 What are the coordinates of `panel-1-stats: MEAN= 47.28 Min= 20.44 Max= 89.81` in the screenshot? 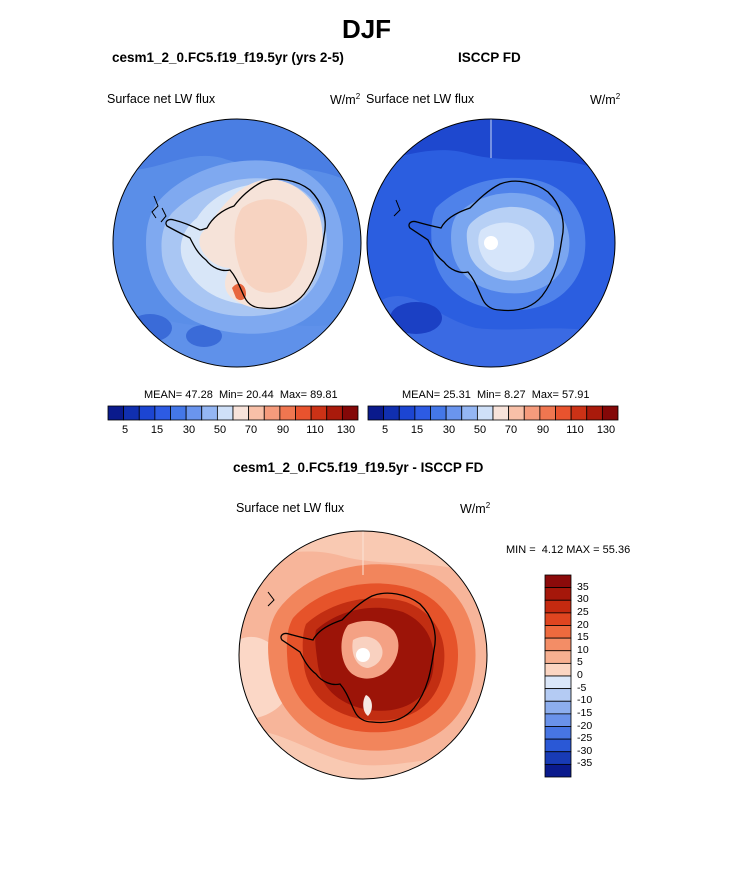 It's located at (241, 395).